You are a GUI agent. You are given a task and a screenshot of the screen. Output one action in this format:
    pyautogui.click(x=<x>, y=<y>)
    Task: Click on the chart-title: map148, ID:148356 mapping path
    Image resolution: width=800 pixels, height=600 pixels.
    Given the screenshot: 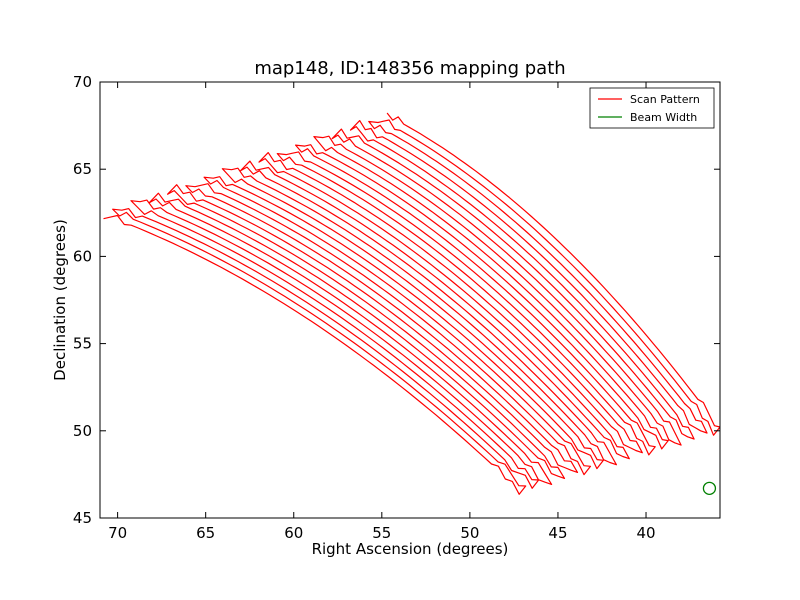 What is the action you would take?
    pyautogui.click(x=409, y=68)
    